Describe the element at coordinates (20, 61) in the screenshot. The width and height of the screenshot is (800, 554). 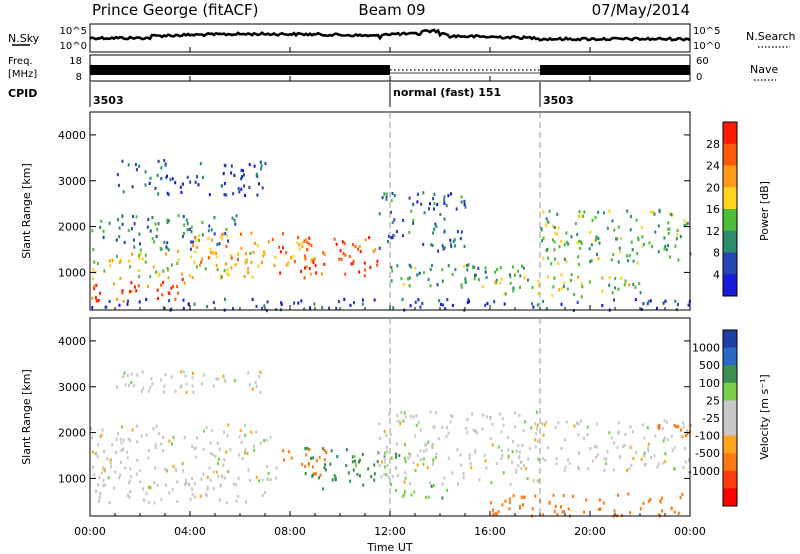
I see `freq-label-1: Freq.` at that location.